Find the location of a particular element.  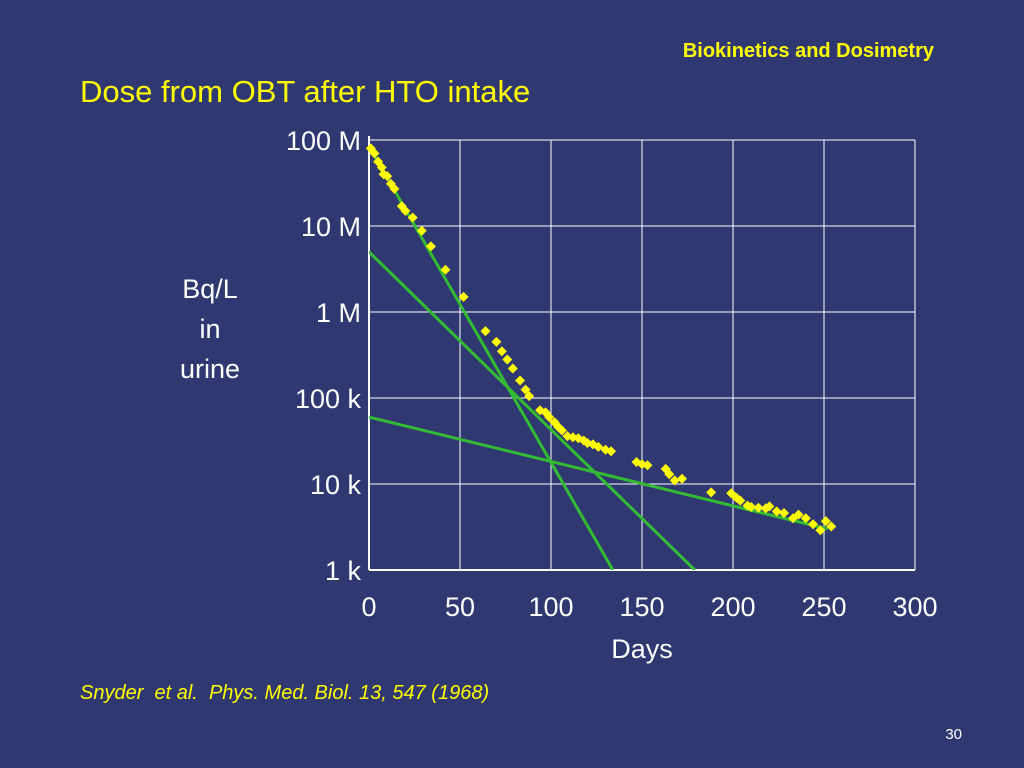

y-tick-label: 1 k is located at coordinates (343, 571).